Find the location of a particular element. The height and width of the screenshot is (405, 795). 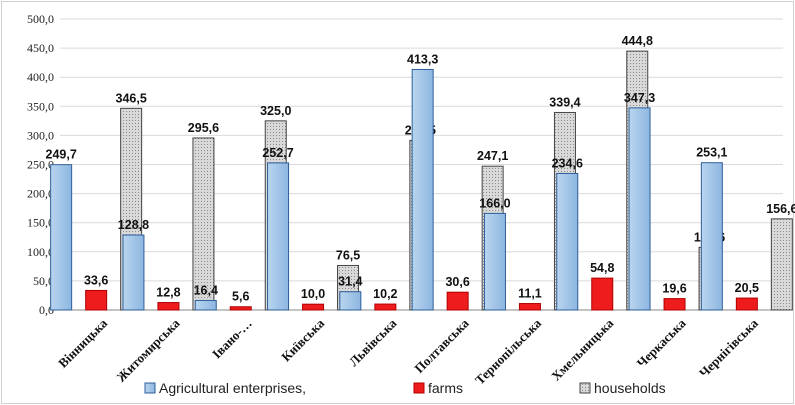

data-label: 10,2 is located at coordinates (385, 294).